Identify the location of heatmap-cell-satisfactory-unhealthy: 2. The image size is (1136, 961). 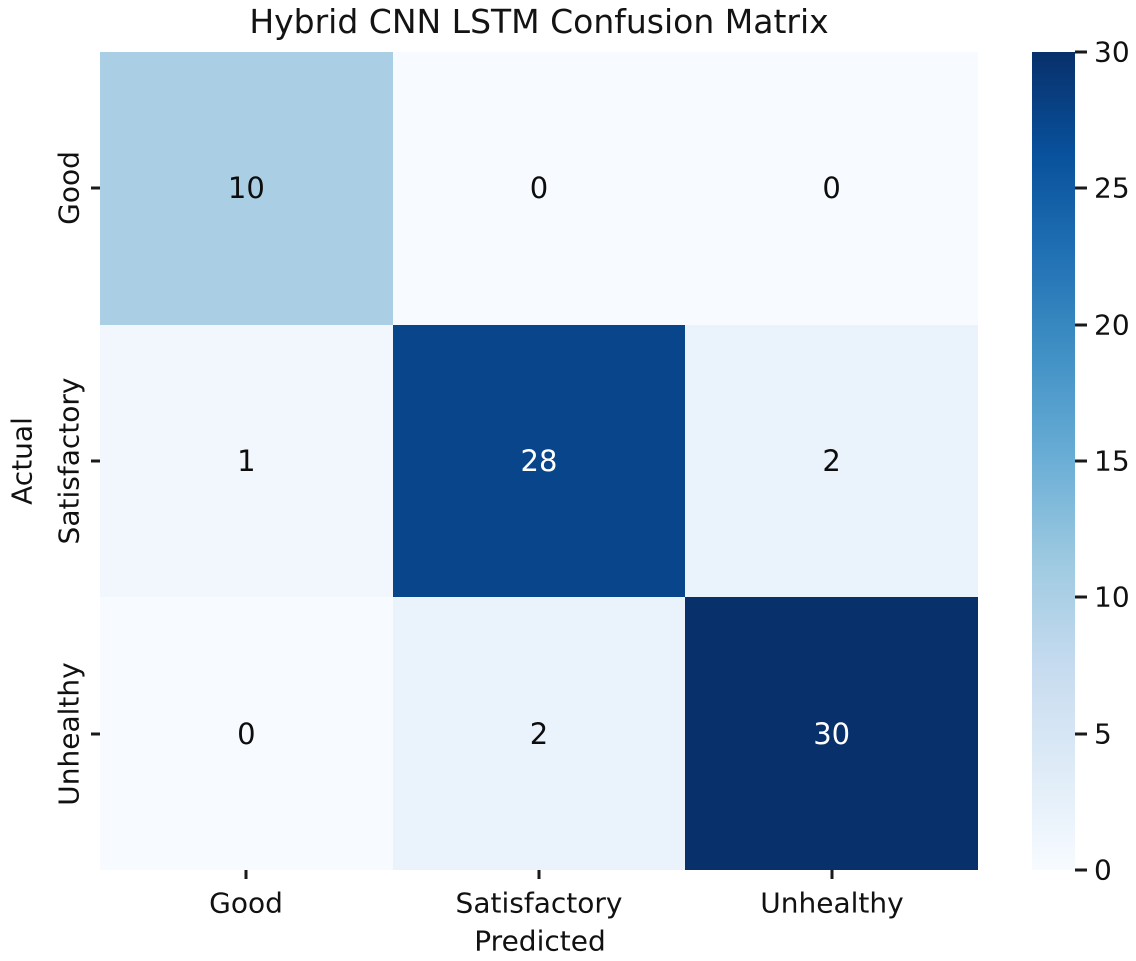
(831, 461).